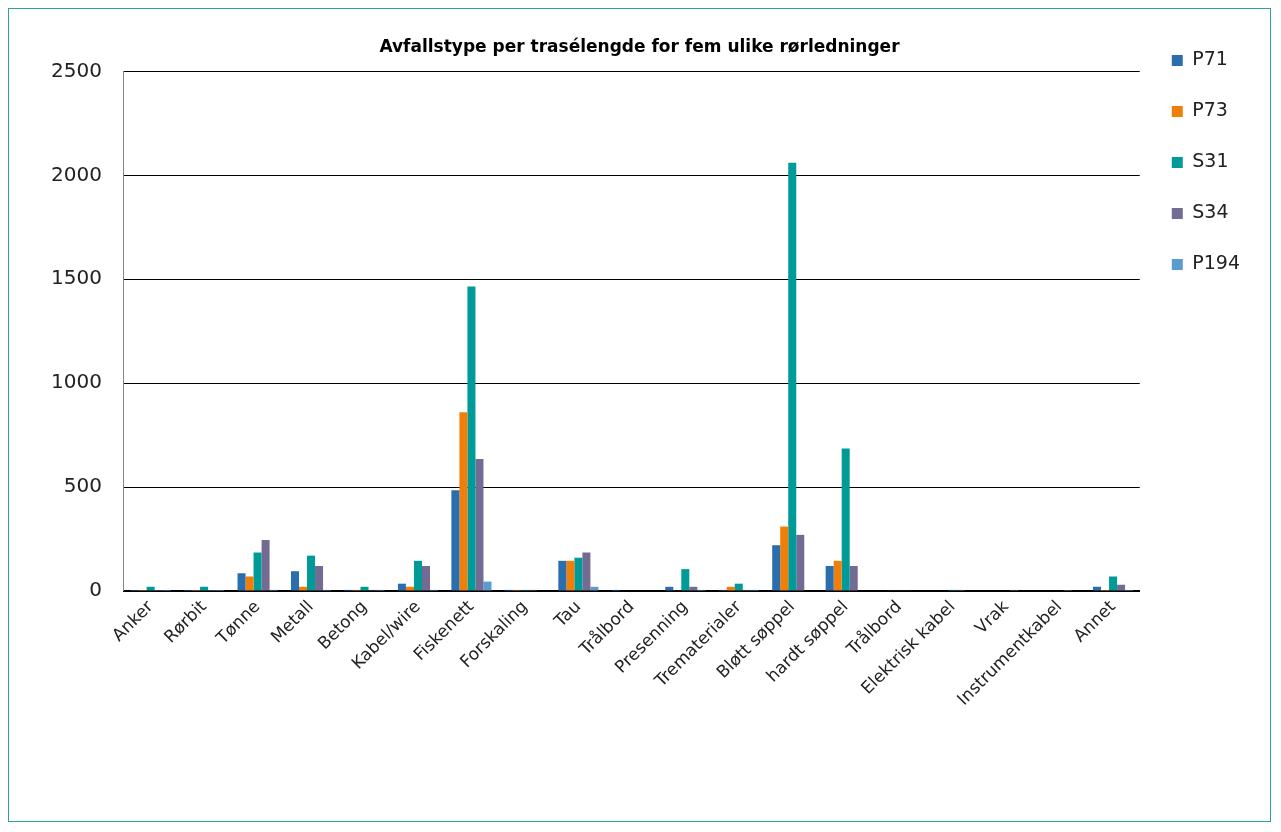  What do you see at coordinates (82, 485) in the screenshot?
I see `y-tick-label: 500` at bounding box center [82, 485].